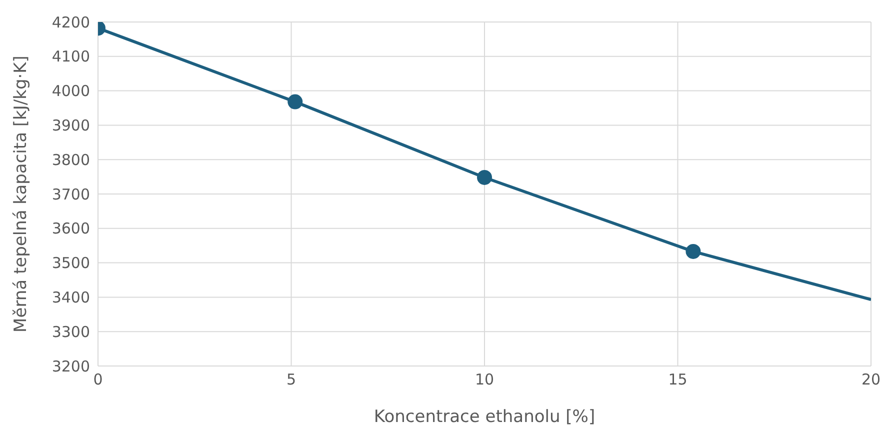 The width and height of the screenshot is (891, 444). Describe the element at coordinates (71, 229) in the screenshot. I see `y-tick-label: 3600` at that location.